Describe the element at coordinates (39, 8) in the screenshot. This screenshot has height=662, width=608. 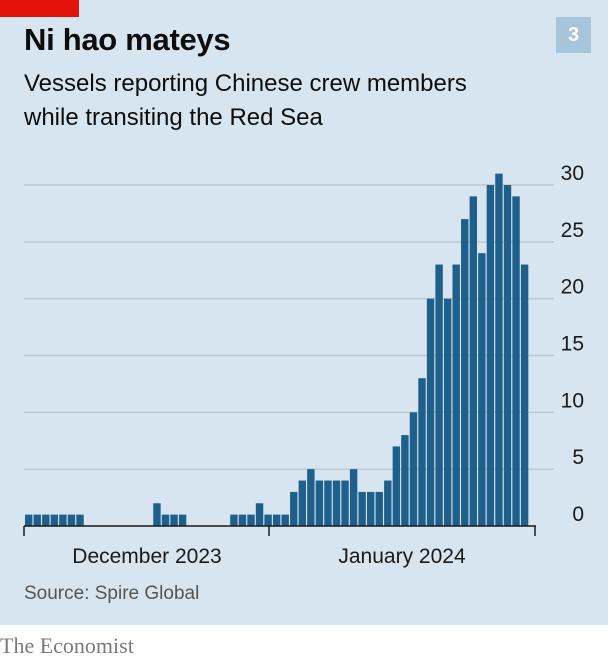
I see `brand-red-tag` at that location.